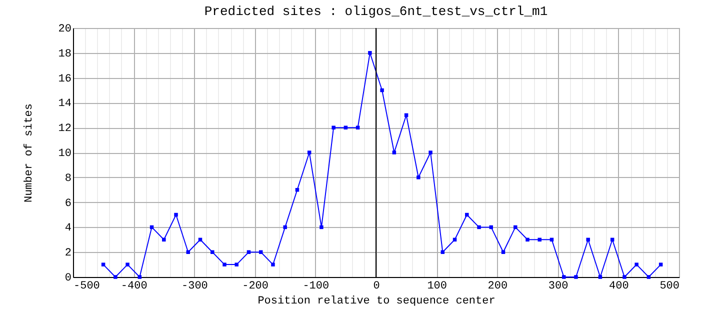 Image resolution: width=704 pixels, height=328 pixels. Describe the element at coordinates (255, 286) in the screenshot. I see `x-tick-label: -200` at that location.